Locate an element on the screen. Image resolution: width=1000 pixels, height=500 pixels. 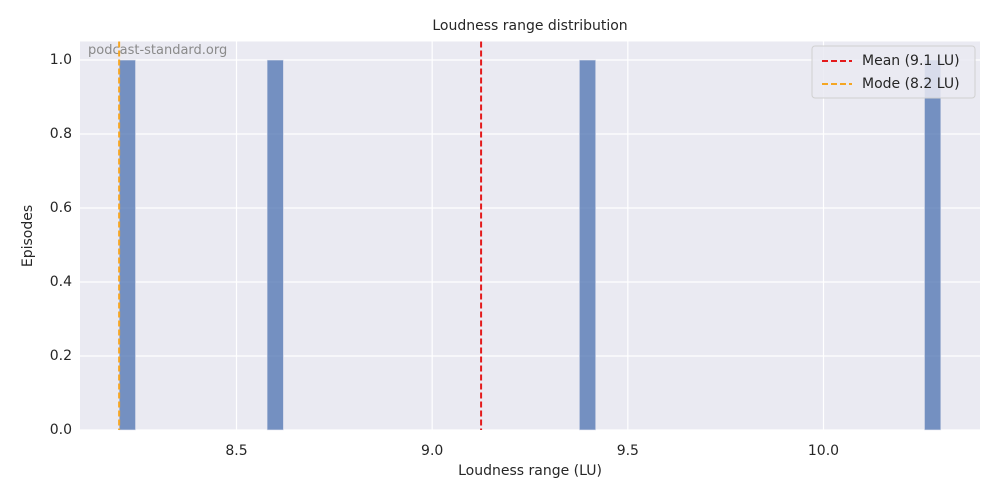
y-tick-label: 0.4 is located at coordinates (61, 282).